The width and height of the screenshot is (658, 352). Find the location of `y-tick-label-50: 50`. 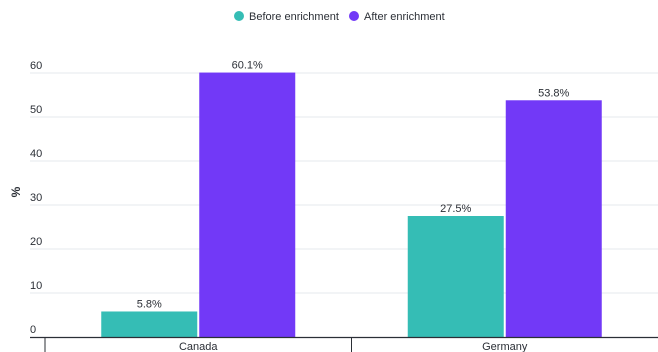

y-tick-label-50: 50 is located at coordinates (36, 110).